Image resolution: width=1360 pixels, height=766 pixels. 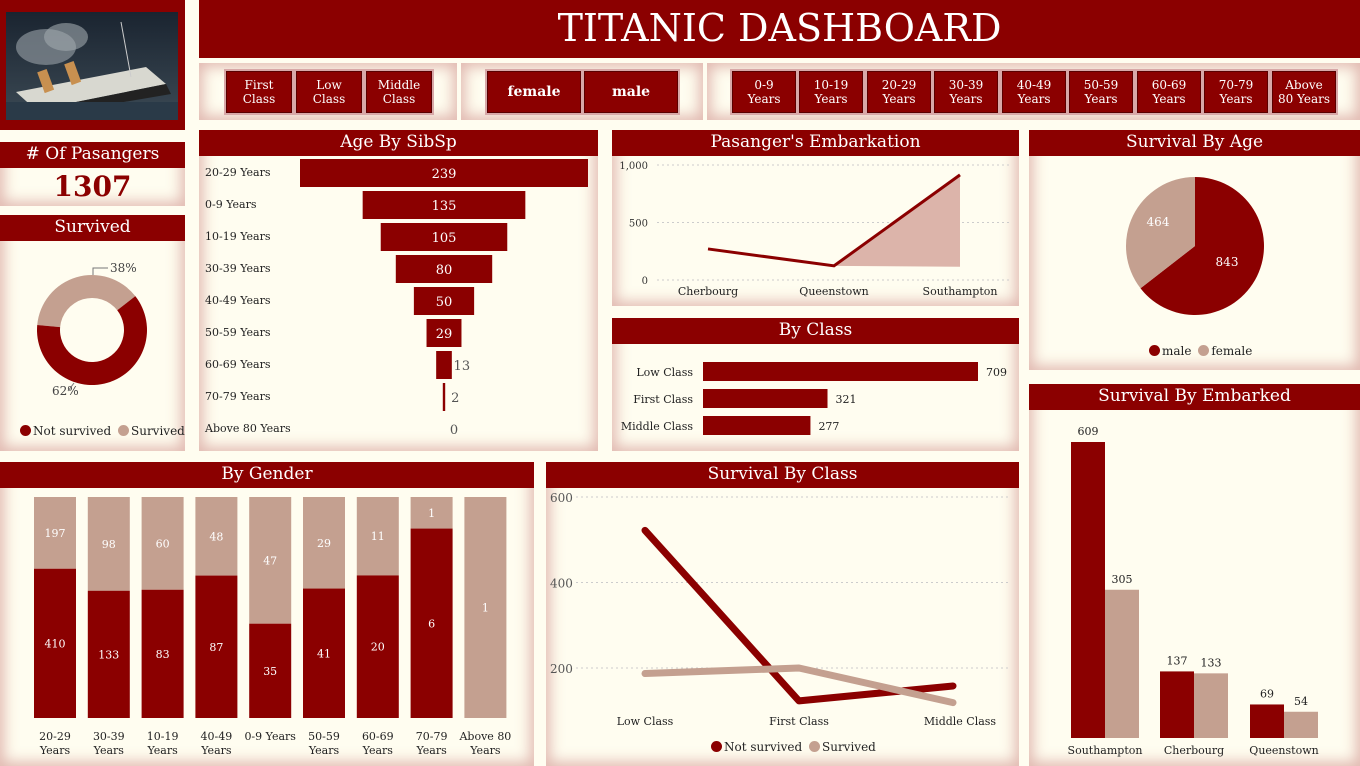 What do you see at coordinates (444, 334) in the screenshot?
I see `funnel-value-label: 29` at bounding box center [444, 334].